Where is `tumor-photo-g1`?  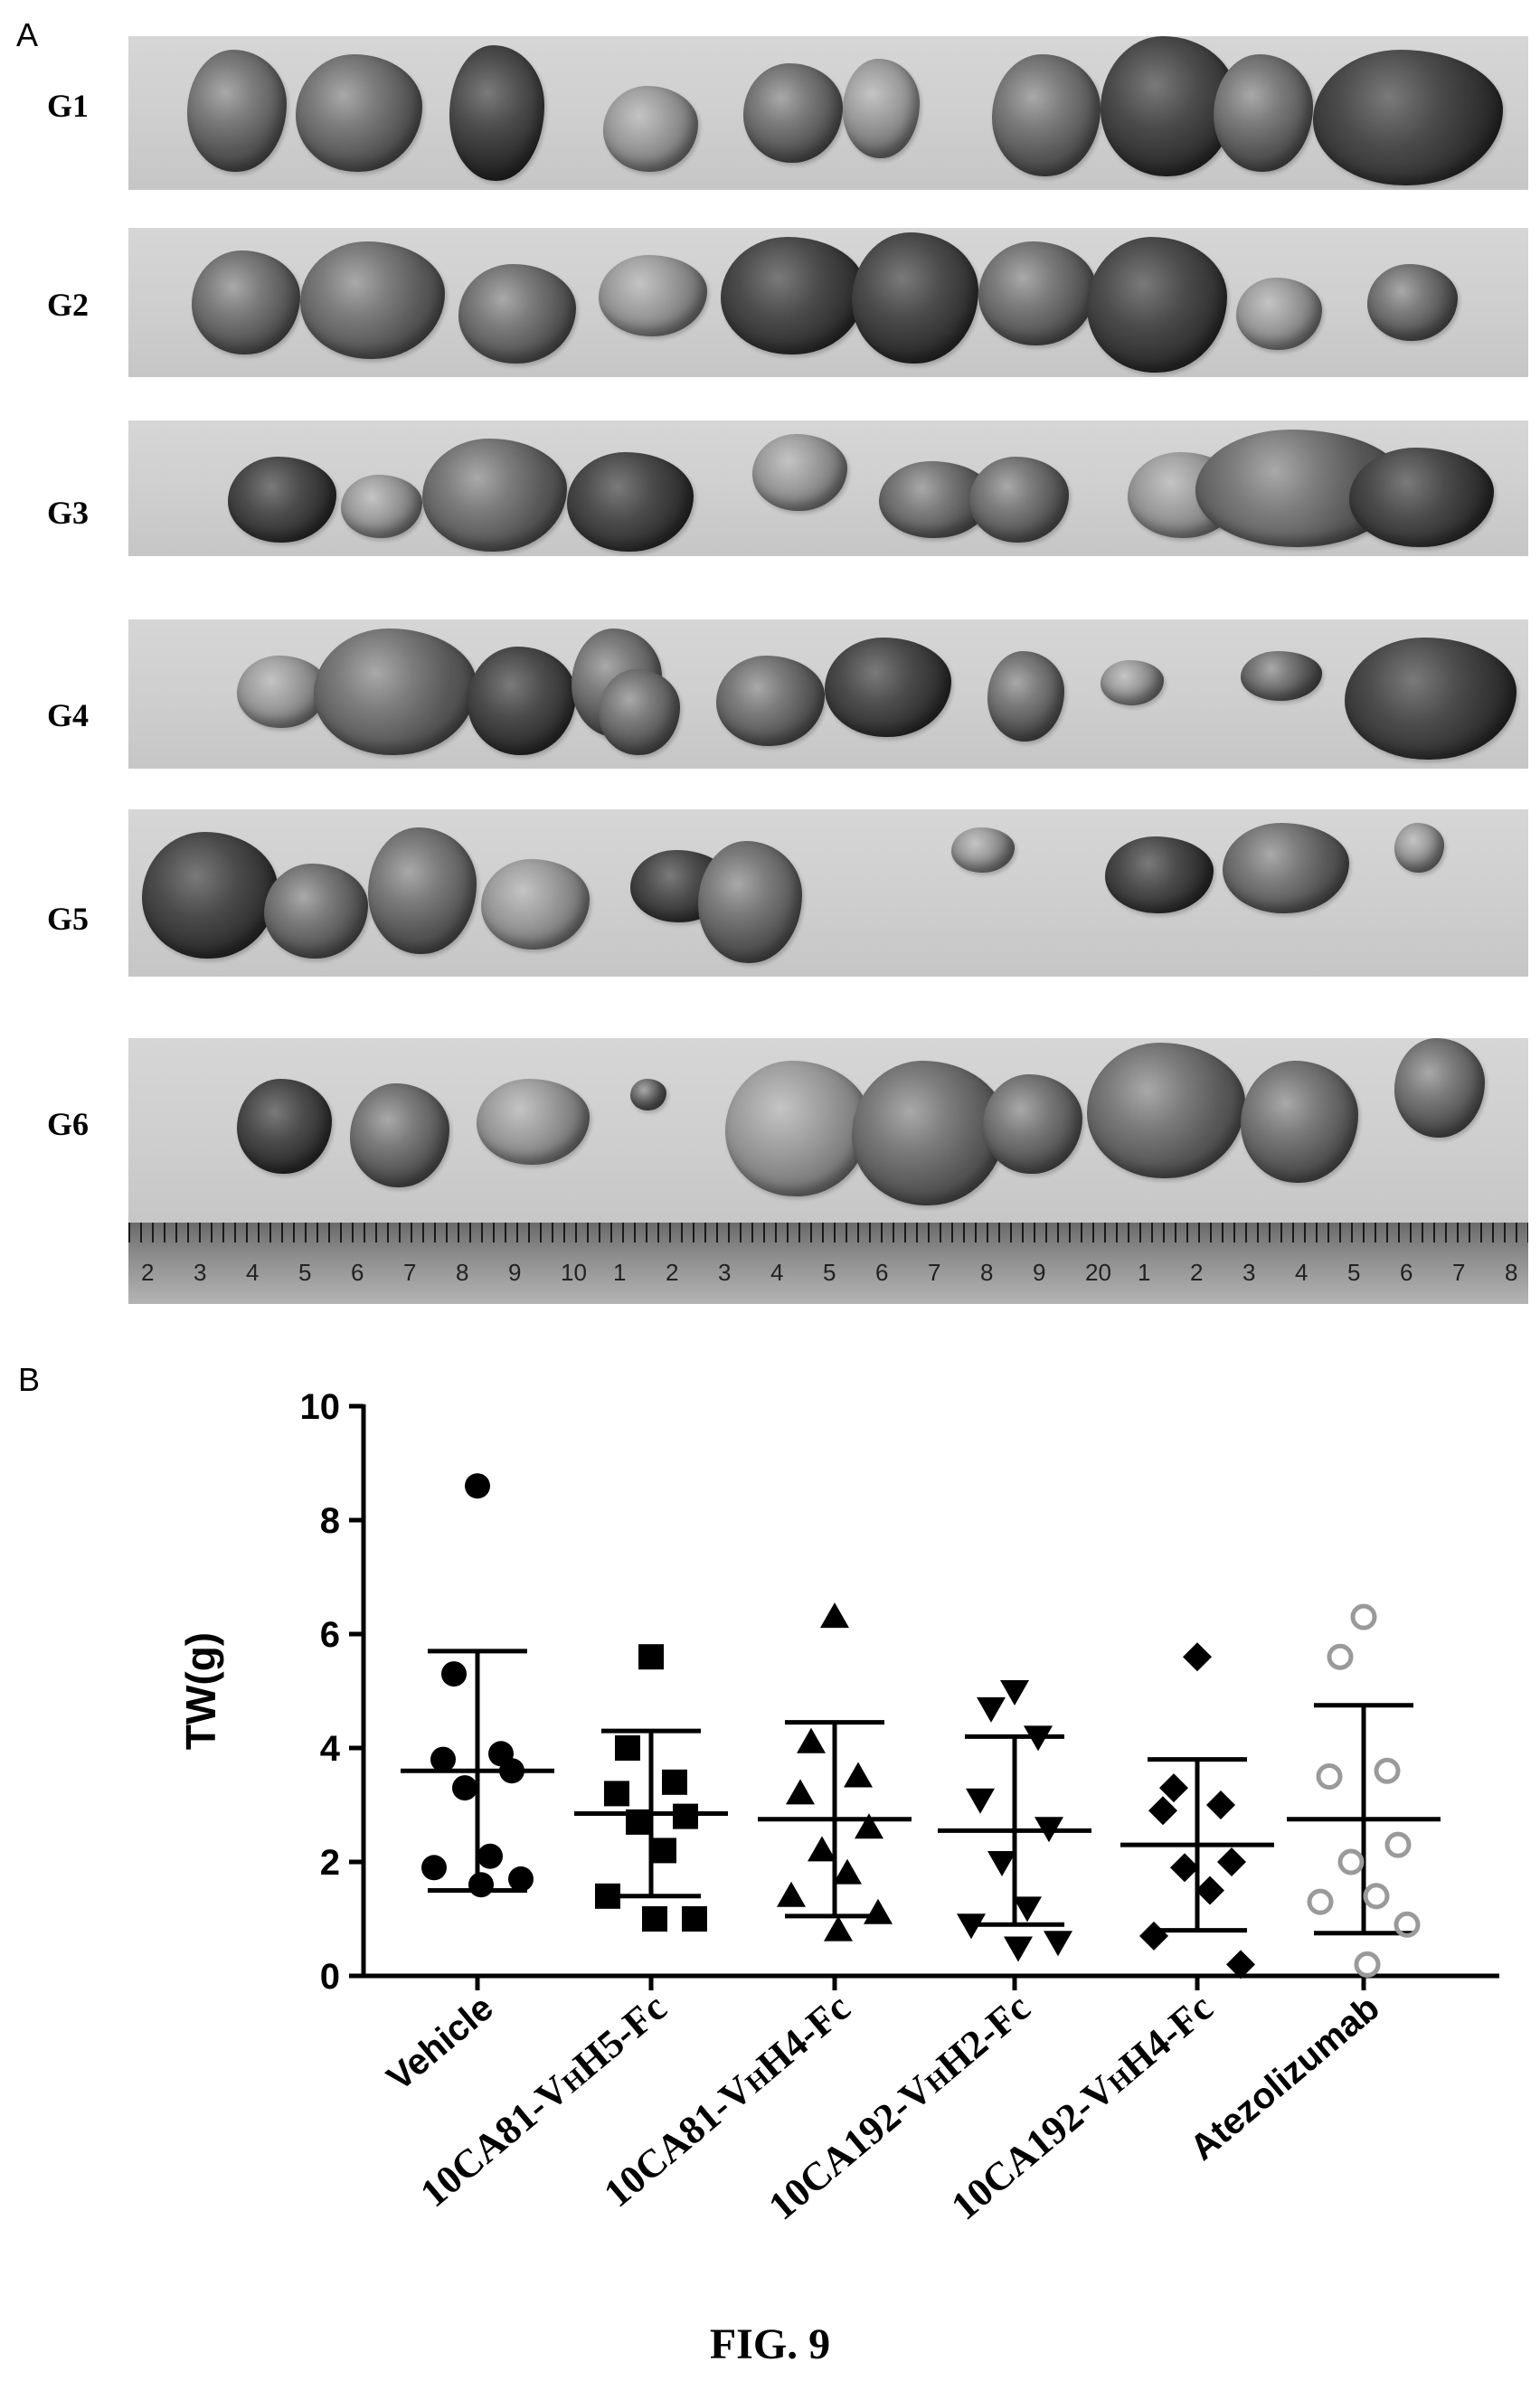
tumor-photo-g1 is located at coordinates (828, 113).